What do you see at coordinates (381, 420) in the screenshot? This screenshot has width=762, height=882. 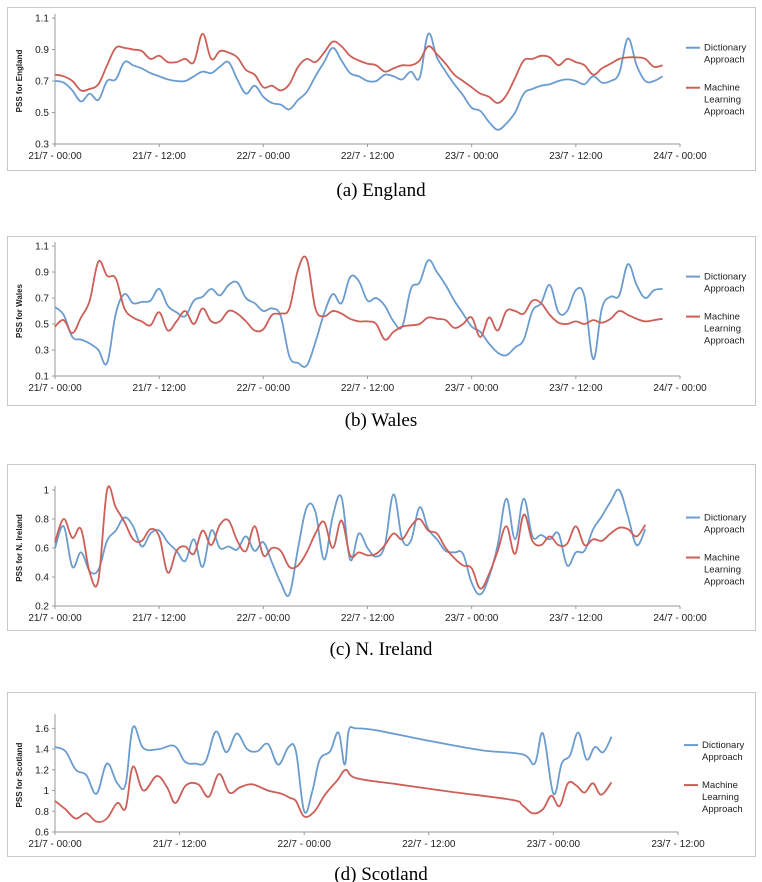 I see `chart-caption: (b) Wales` at bounding box center [381, 420].